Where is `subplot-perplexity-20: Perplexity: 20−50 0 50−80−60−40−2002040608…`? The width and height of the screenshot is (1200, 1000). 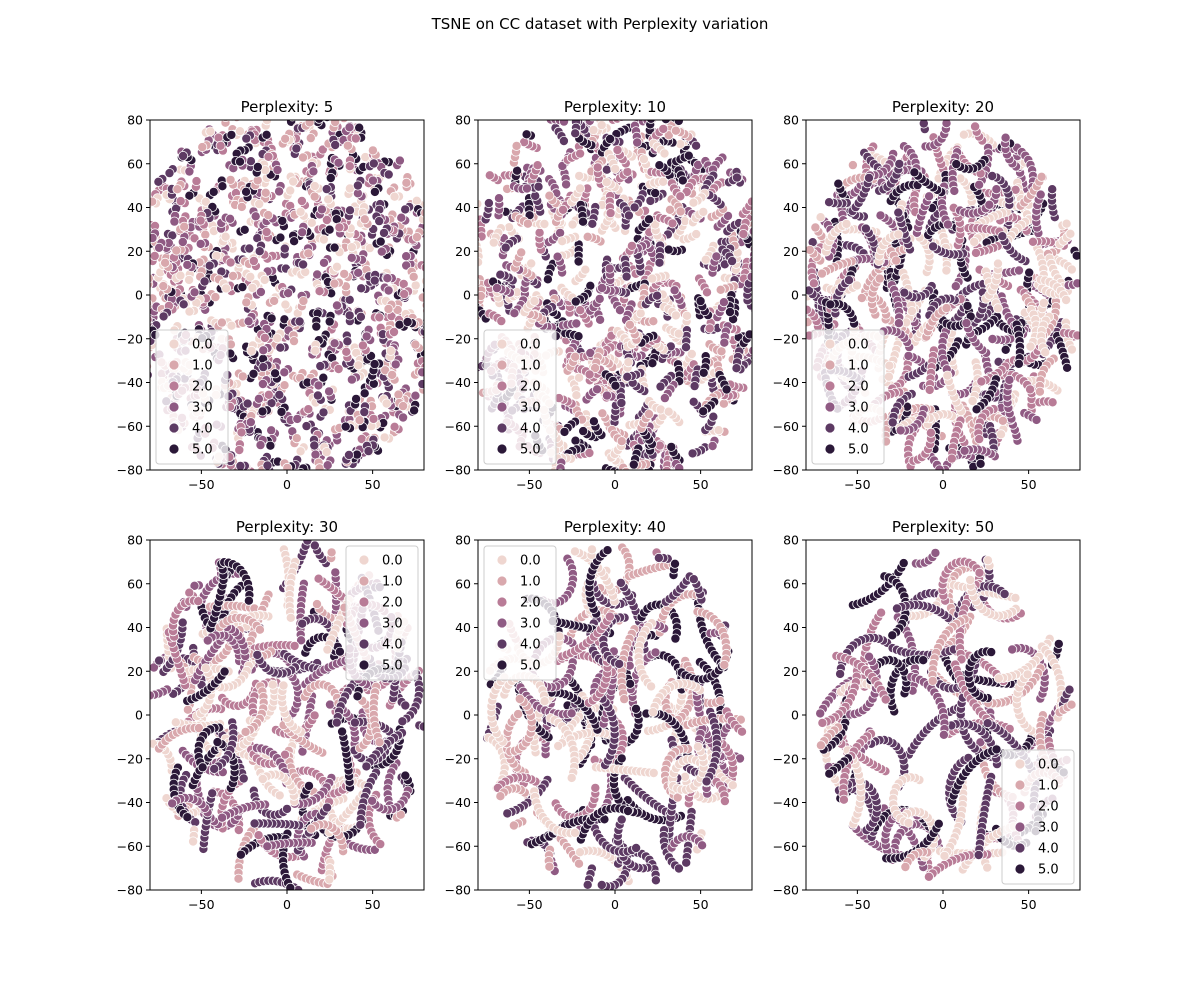
subplot-perplexity-20: Perplexity: 20−50 0 50−80−60−40−2002040608… is located at coordinates (927, 295).